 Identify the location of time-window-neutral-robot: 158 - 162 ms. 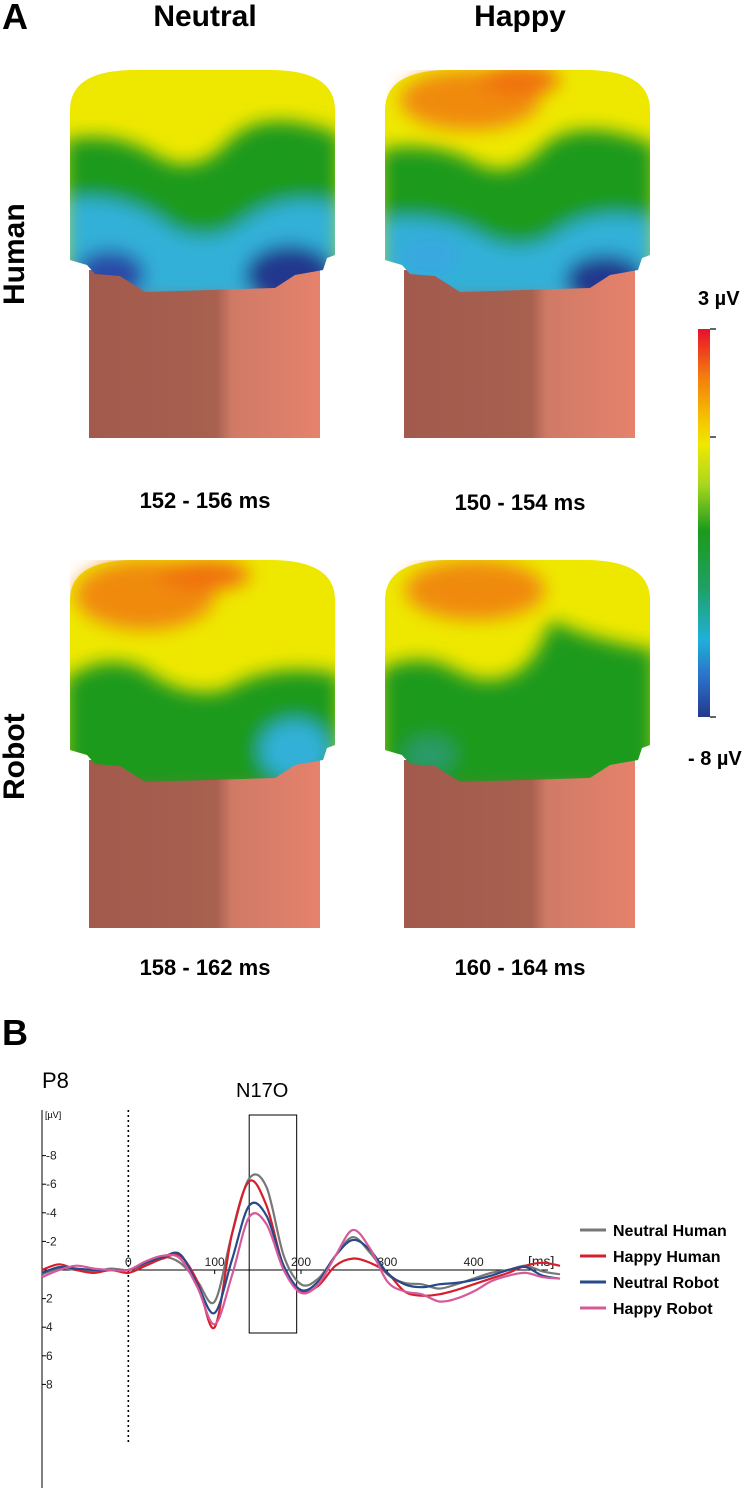
(205, 967).